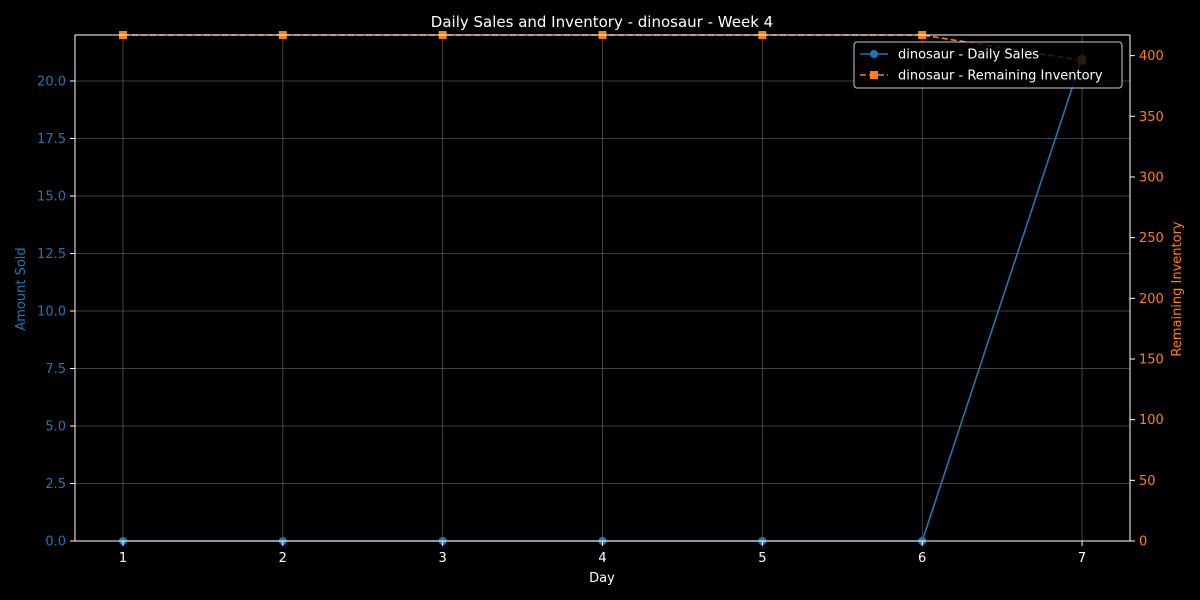 Image resolution: width=1200 pixels, height=600 pixels. Describe the element at coordinates (1177, 289) in the screenshot. I see `y-axis-right-label: Remaining Inventory` at that location.